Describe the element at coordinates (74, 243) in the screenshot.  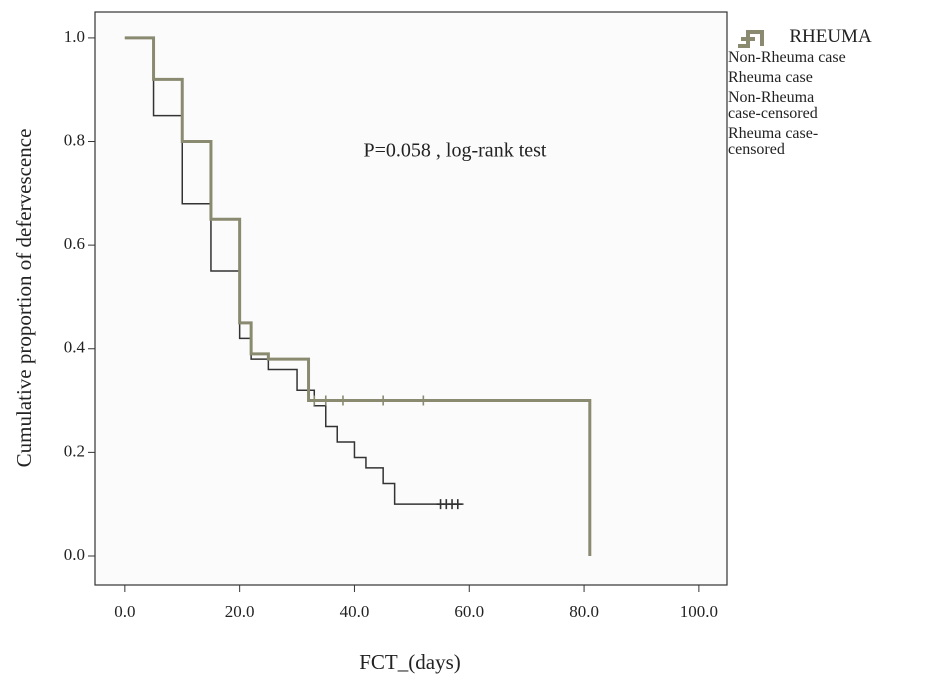
I see `y-tick-label: 0.6` at that location.